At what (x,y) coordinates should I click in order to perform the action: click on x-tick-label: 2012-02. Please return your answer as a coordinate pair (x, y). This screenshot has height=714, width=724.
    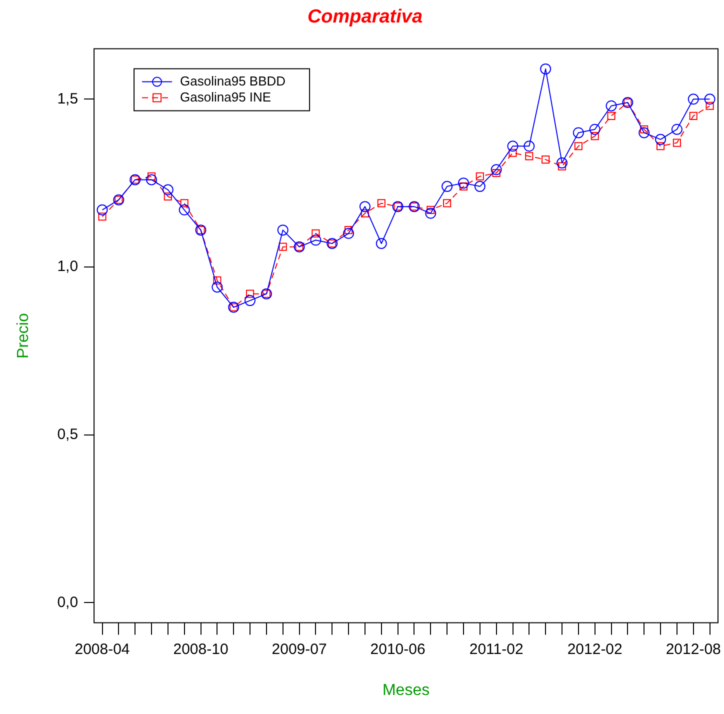
    Looking at the image, I should click on (594, 649).